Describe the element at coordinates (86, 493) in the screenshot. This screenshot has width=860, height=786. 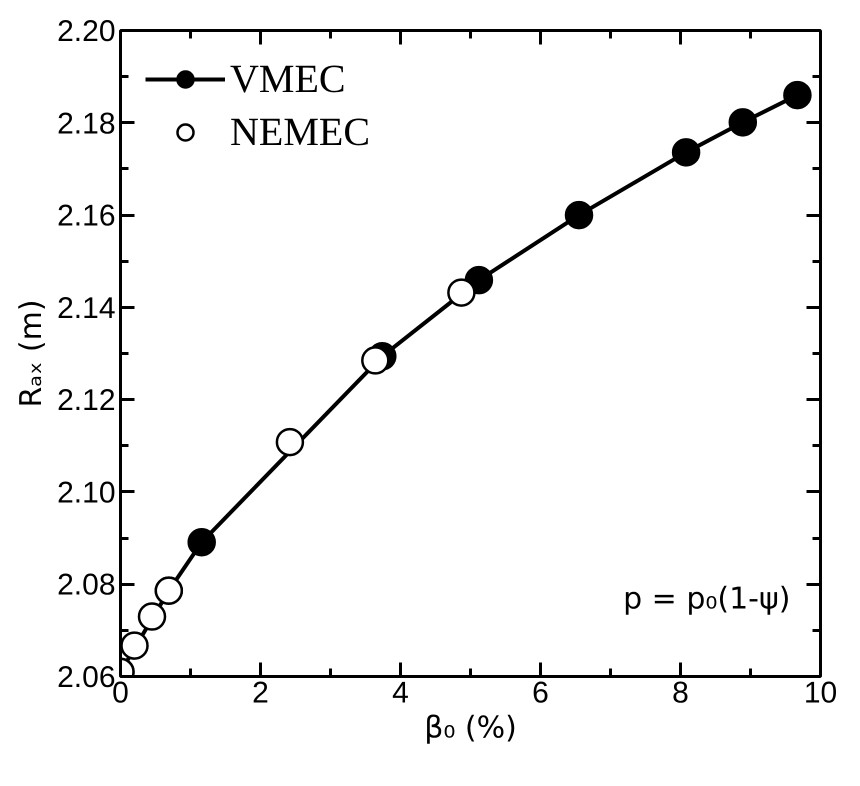
I see `y-tick-label: 2.10` at that location.